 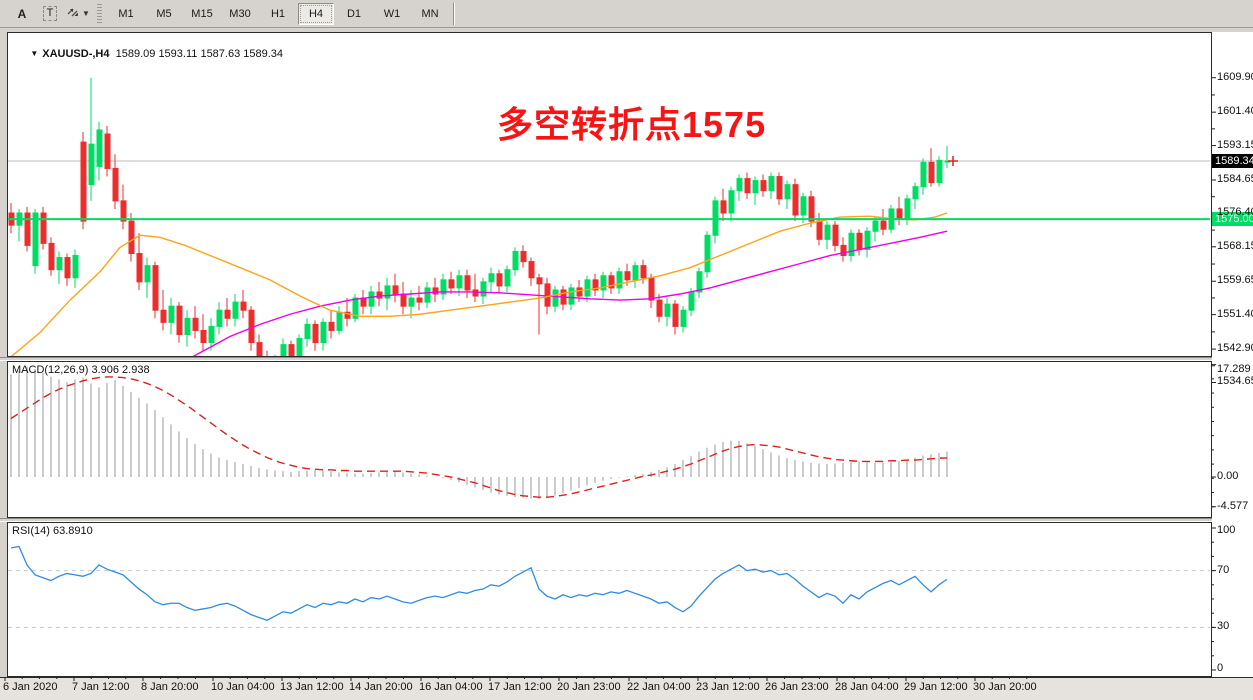 What do you see at coordinates (30, 687) in the screenshot?
I see `time-axis-label: 6 Jan 2020` at bounding box center [30, 687].